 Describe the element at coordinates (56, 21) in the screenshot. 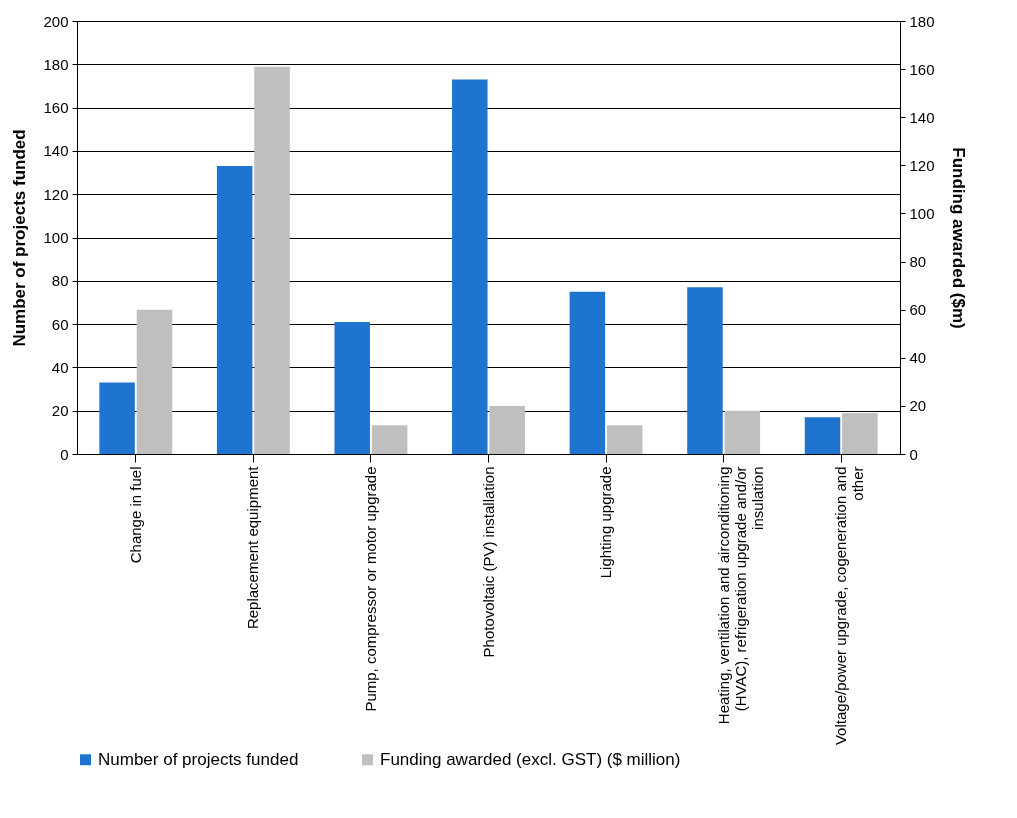

I see `y-tick-label: 200` at that location.